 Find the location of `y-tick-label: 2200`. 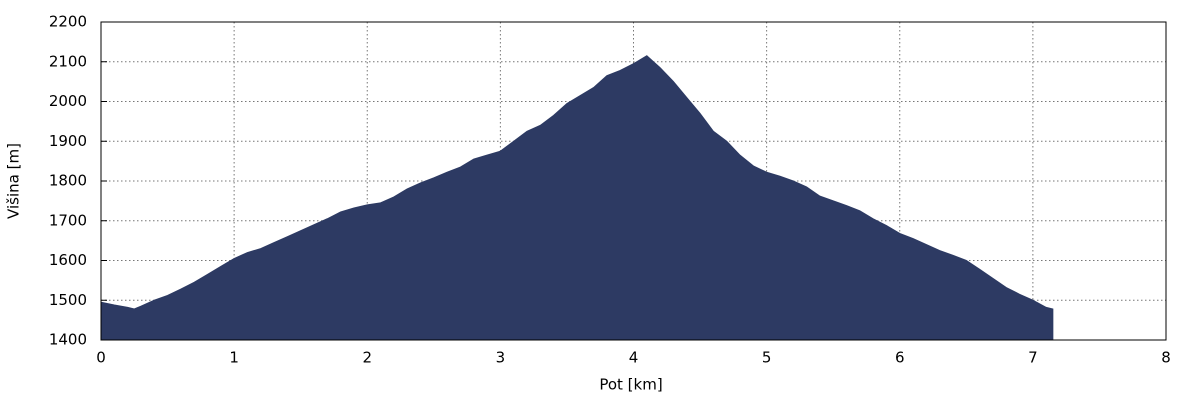

y-tick-label: 2200 is located at coordinates (68, 22).